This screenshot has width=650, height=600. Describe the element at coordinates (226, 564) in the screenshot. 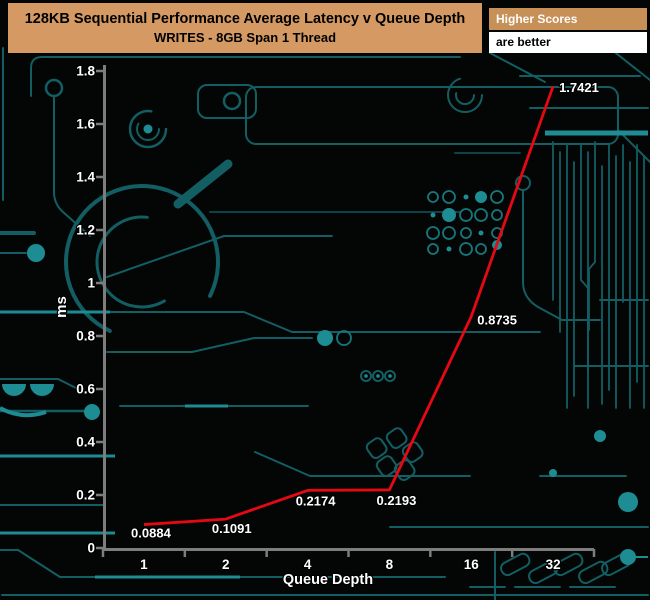

I see `x-tick-label: 2` at that location.